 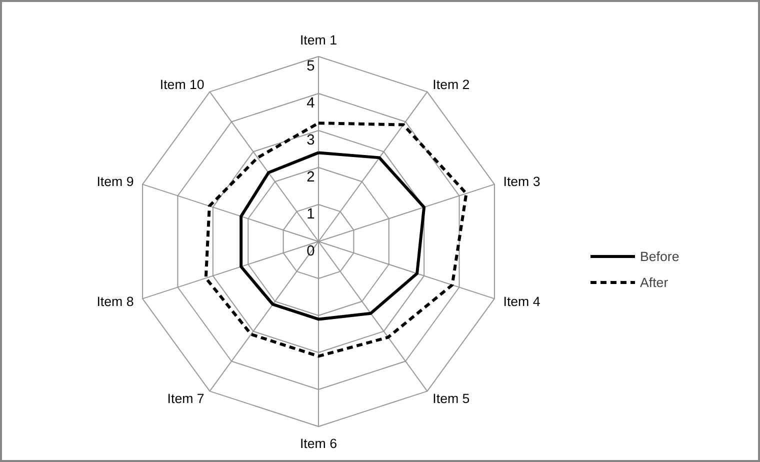 What do you see at coordinates (310, 214) in the screenshot?
I see `y-tick-label: 1` at bounding box center [310, 214].